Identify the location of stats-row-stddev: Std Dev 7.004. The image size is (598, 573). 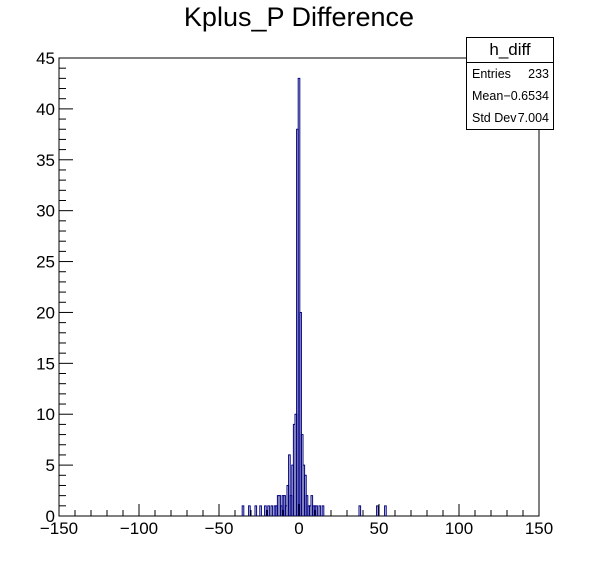
(510, 118).